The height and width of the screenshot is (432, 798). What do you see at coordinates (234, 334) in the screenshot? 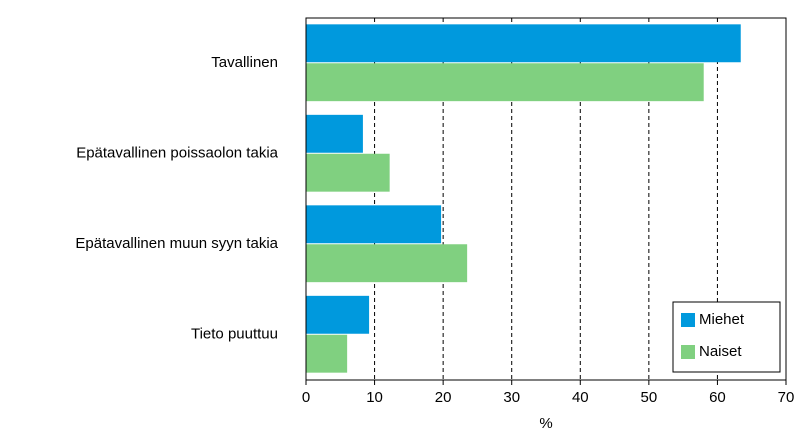
I see `y-tick-label: Tieto puuttuu` at bounding box center [234, 334].